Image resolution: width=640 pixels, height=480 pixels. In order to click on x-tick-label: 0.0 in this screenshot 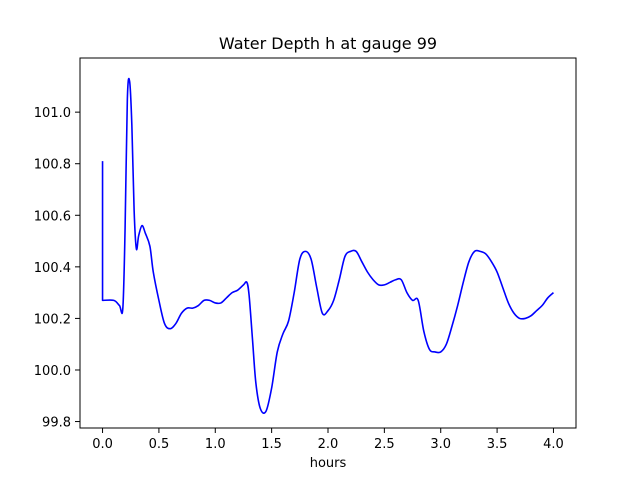, I will do `click(102, 444)`.